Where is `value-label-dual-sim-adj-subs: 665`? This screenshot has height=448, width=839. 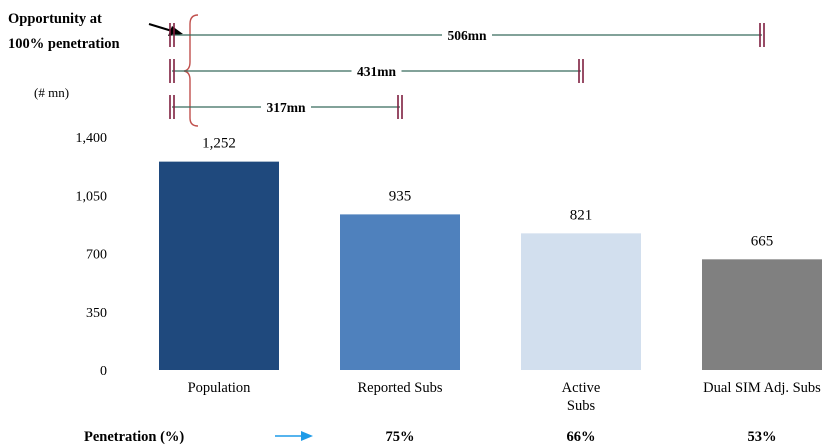
value-label-dual-sim-adj-subs: 665 is located at coordinates (762, 241).